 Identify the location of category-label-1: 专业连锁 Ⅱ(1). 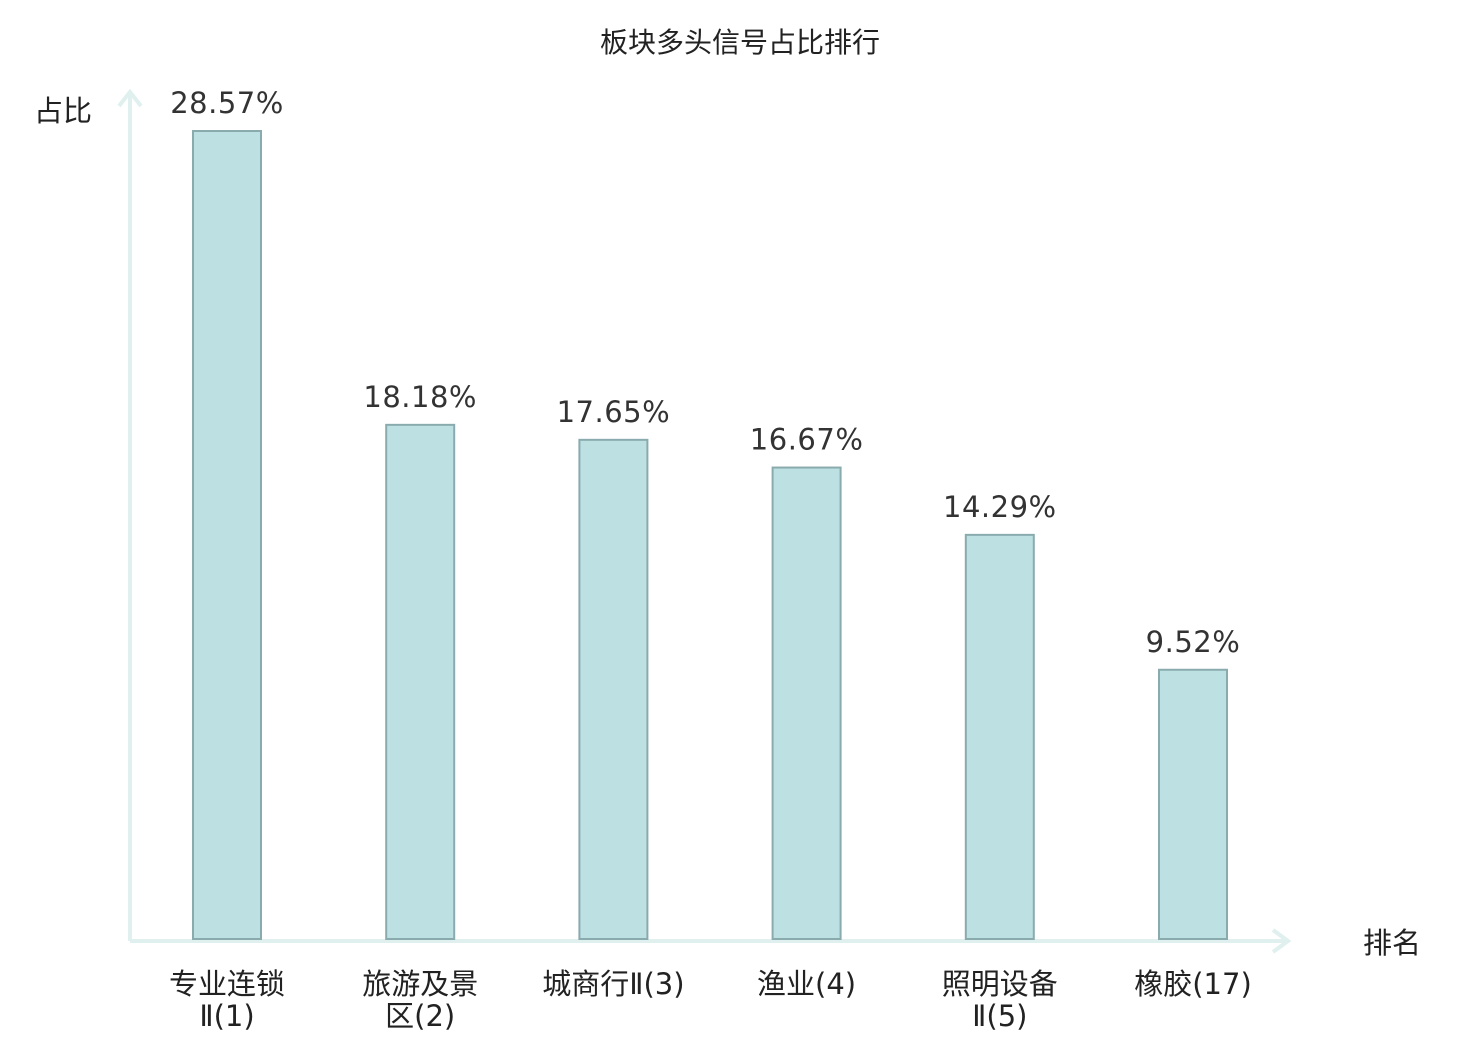
(227, 1000).